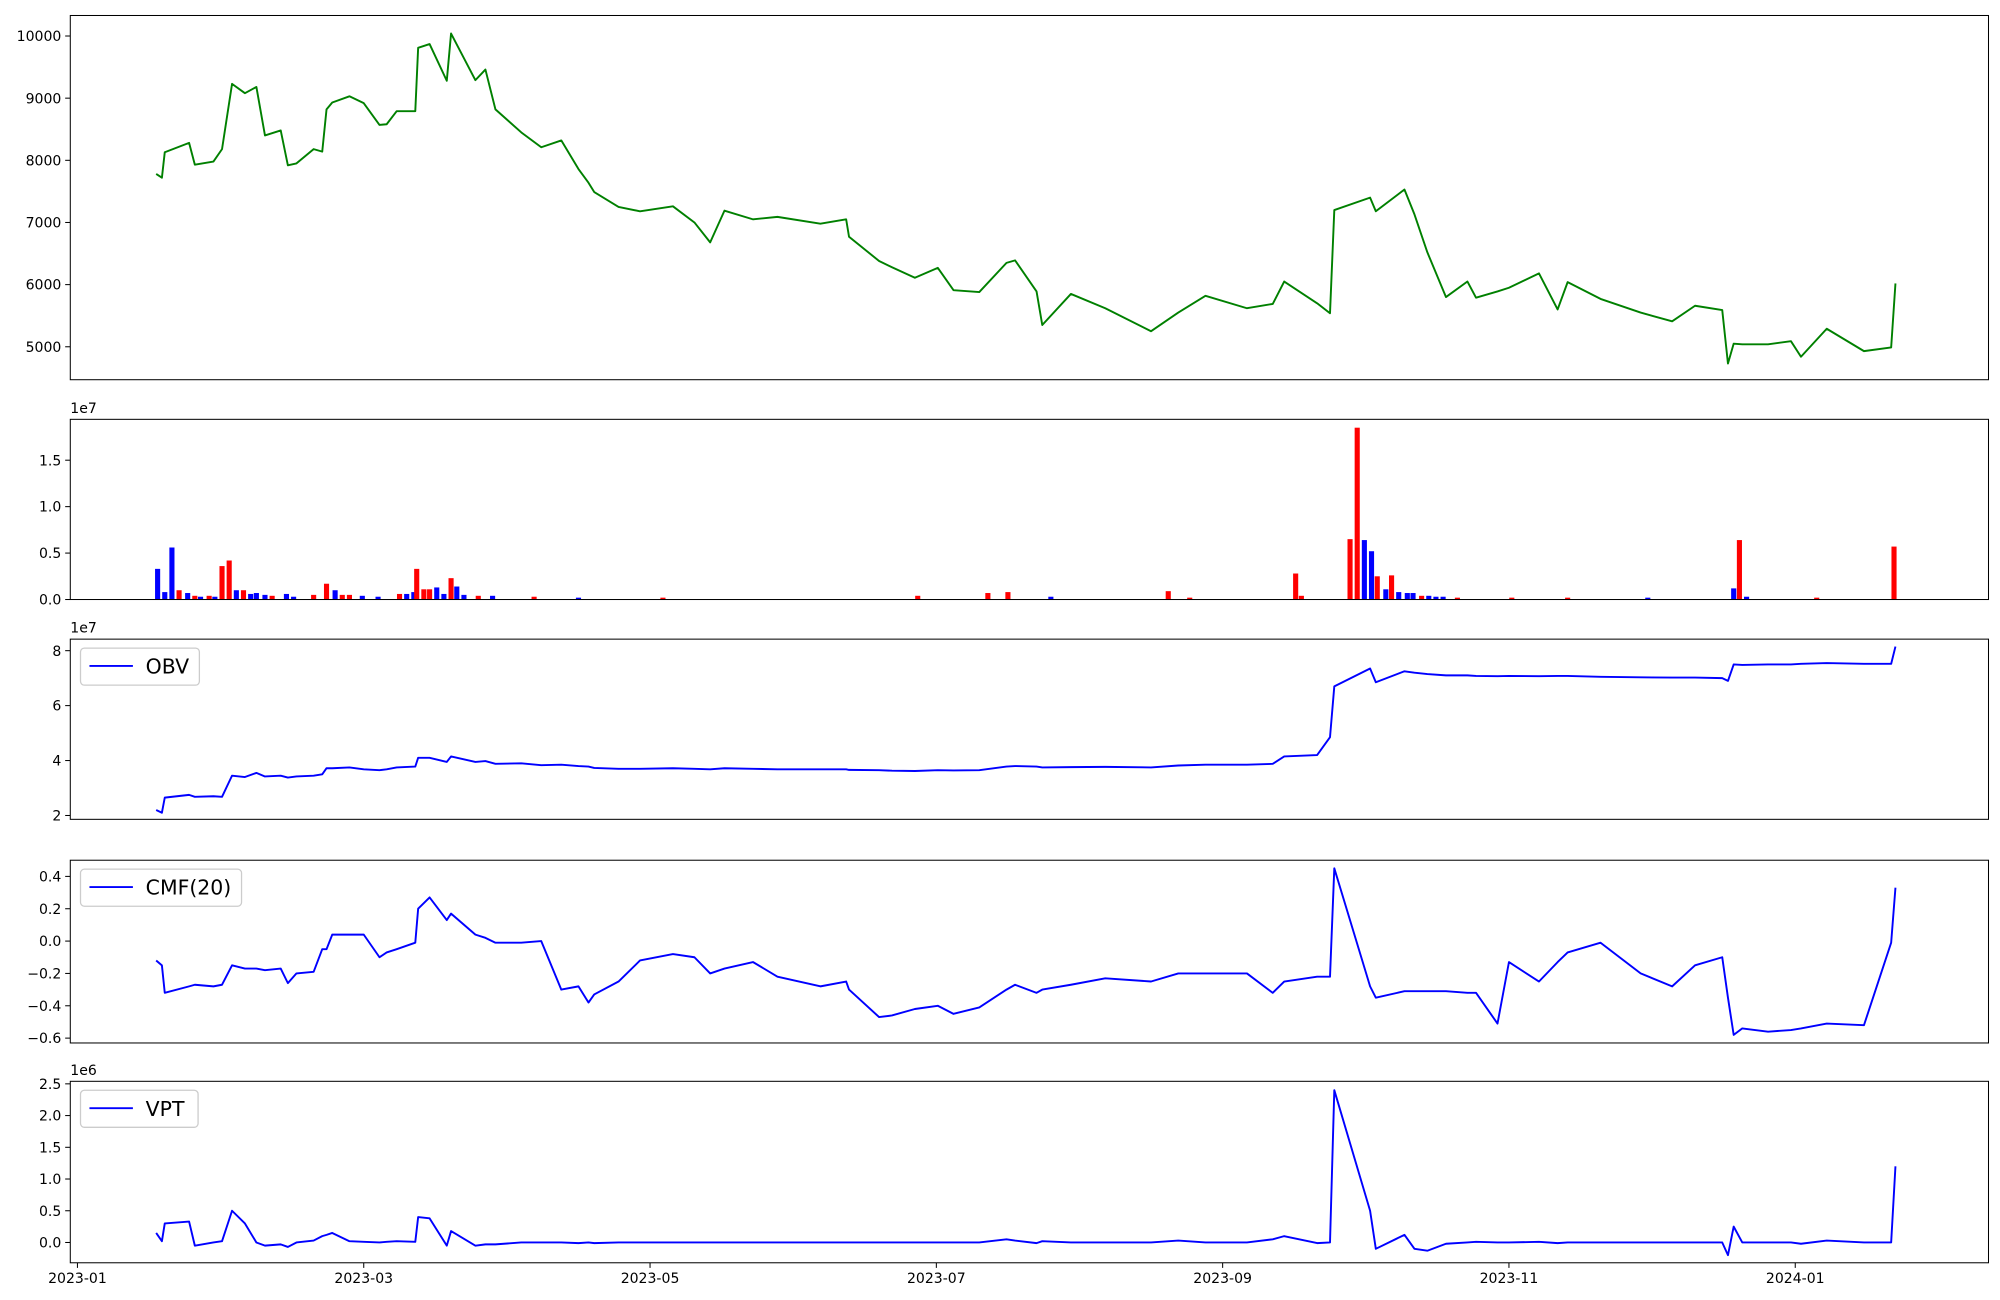 Image resolution: width=2000 pixels, height=1300 pixels. What do you see at coordinates (44, 224) in the screenshot?
I see `y-tick-label: 7000` at bounding box center [44, 224].